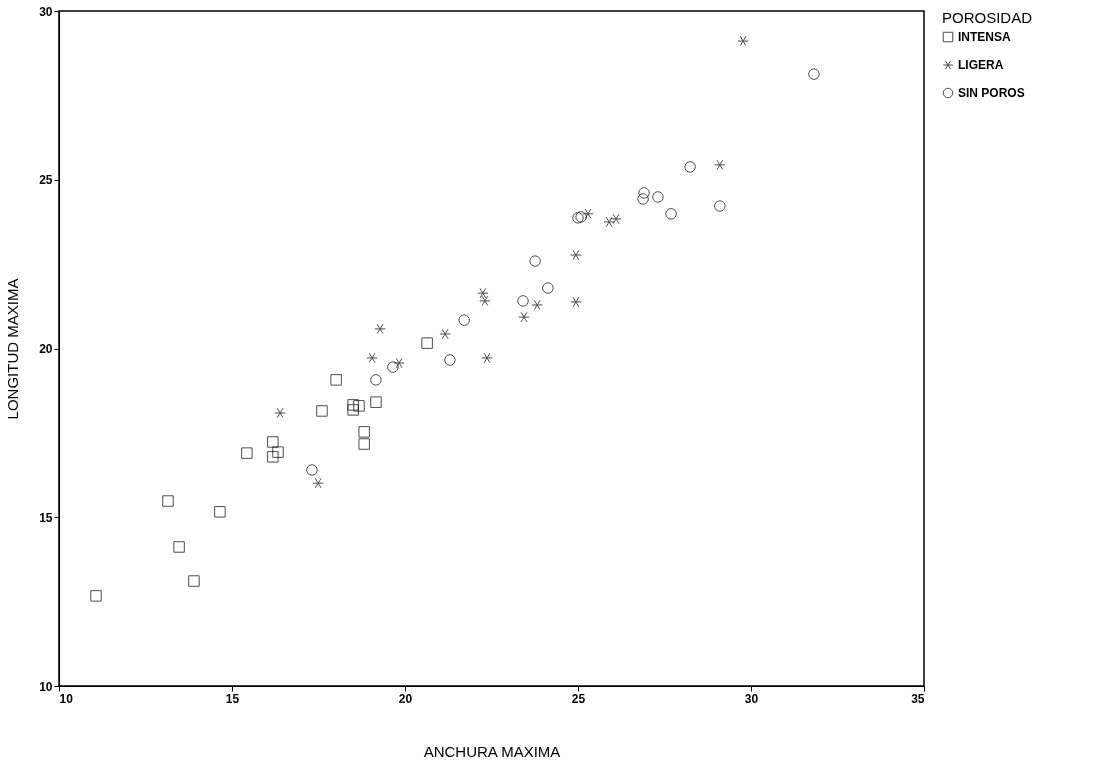 This screenshot has height=784, width=1097. What do you see at coordinates (751, 698) in the screenshot?
I see `x-tick-label: 30` at bounding box center [751, 698].